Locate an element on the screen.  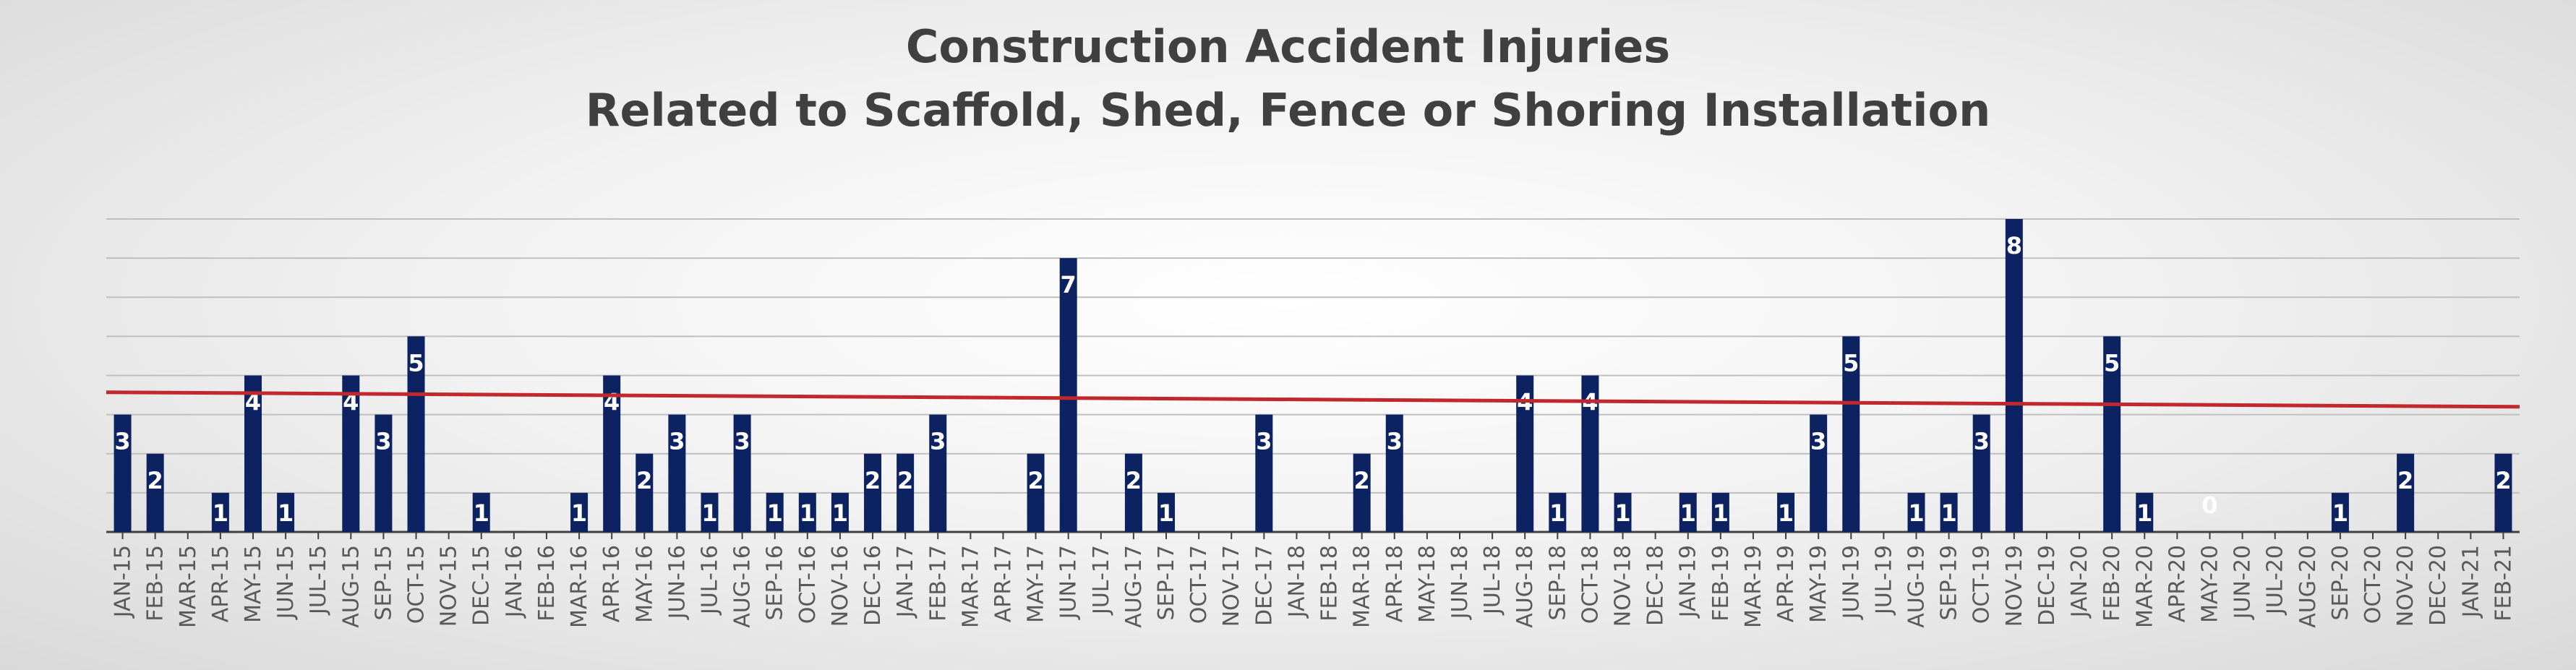
x-tick-label: MAR-15 is located at coordinates (188, 586).